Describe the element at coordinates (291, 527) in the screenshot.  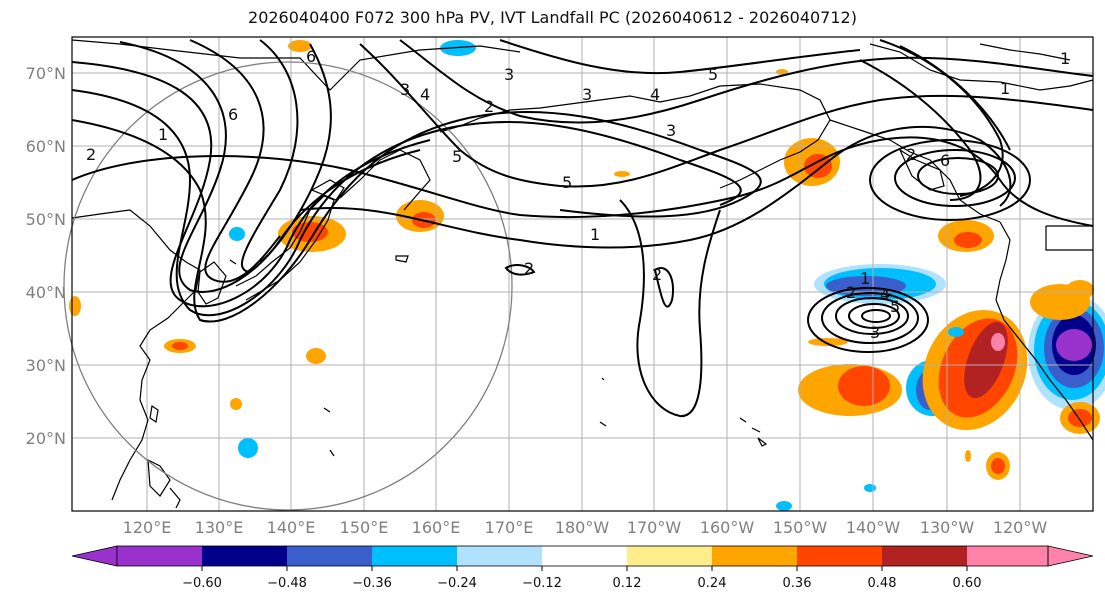
I see `lon-label: 140°E` at that location.